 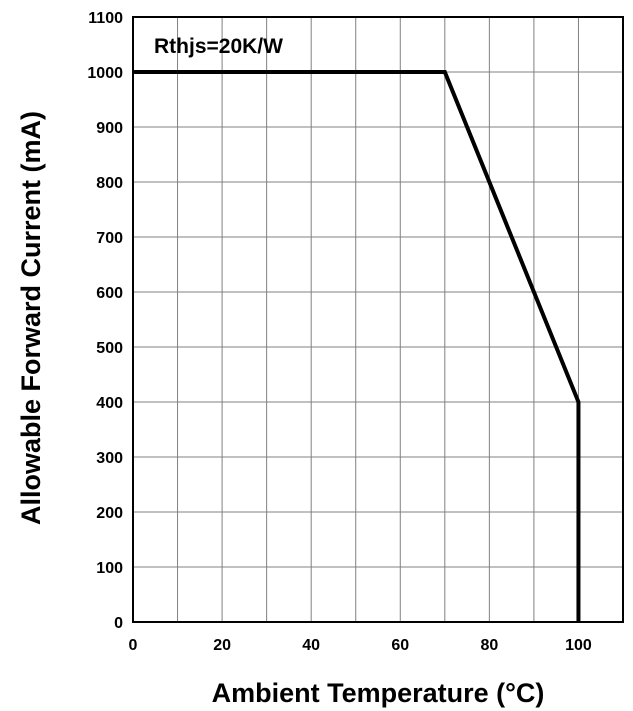 What do you see at coordinates (400, 645) in the screenshot?
I see `x-tick-label: 60` at bounding box center [400, 645].